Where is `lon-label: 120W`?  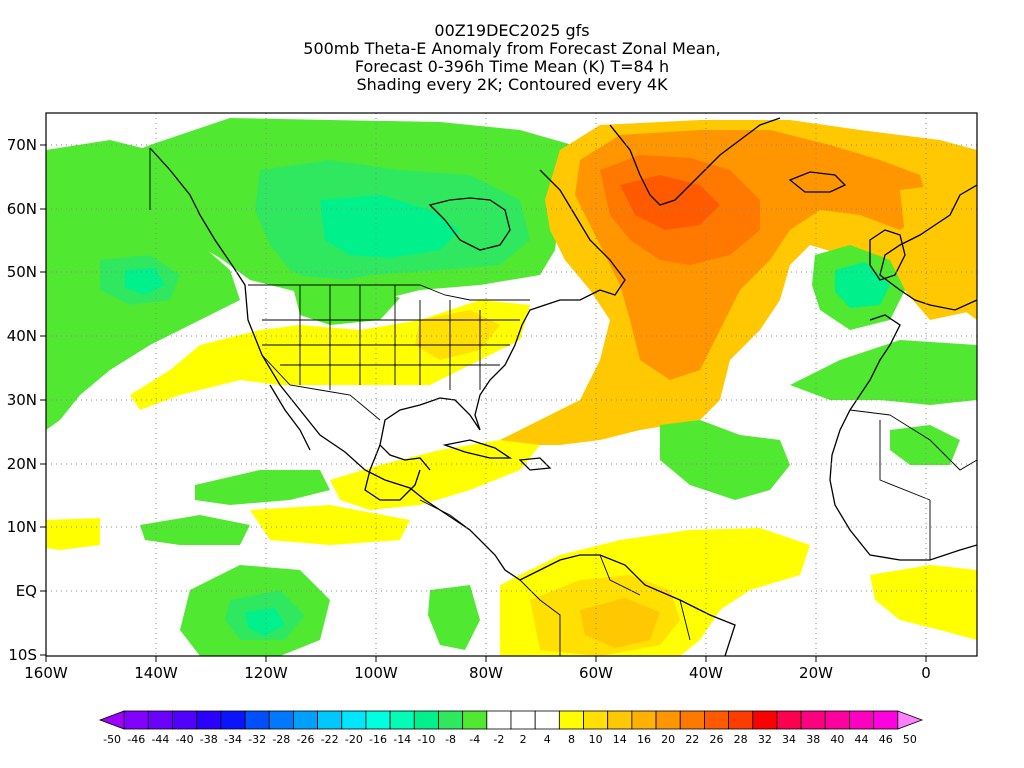
lon-label: 120W is located at coordinates (266, 673).